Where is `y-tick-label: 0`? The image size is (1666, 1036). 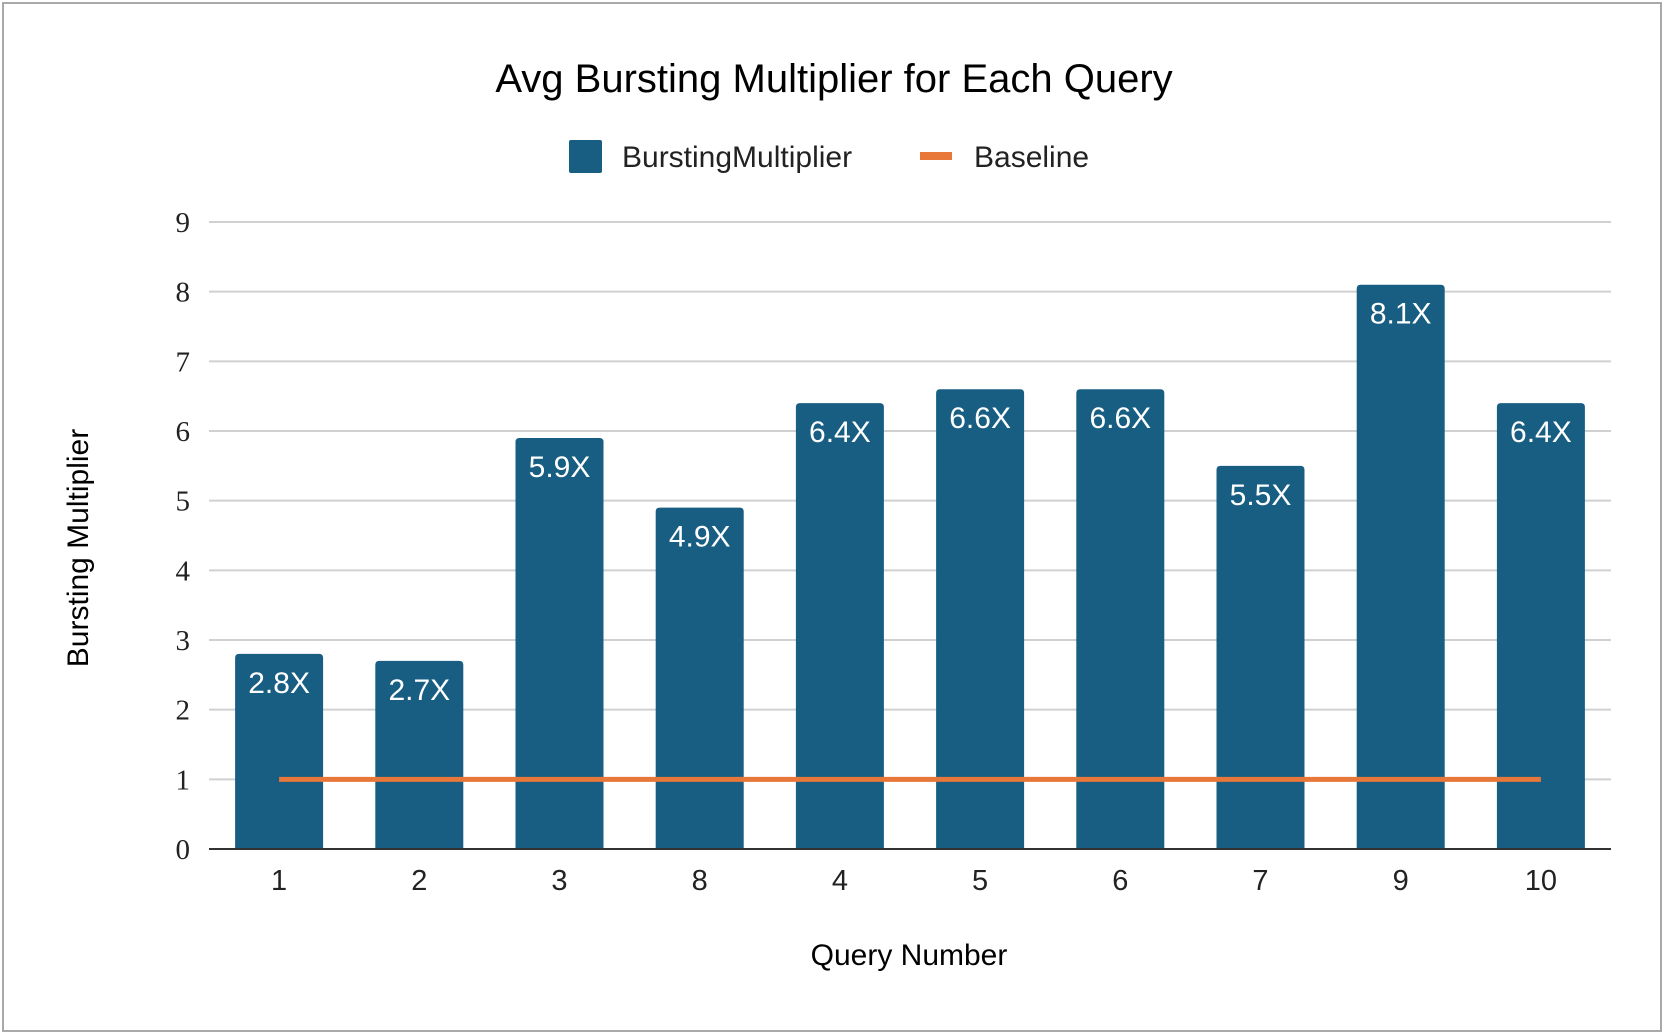
y-tick-label: 0 is located at coordinates (183, 850).